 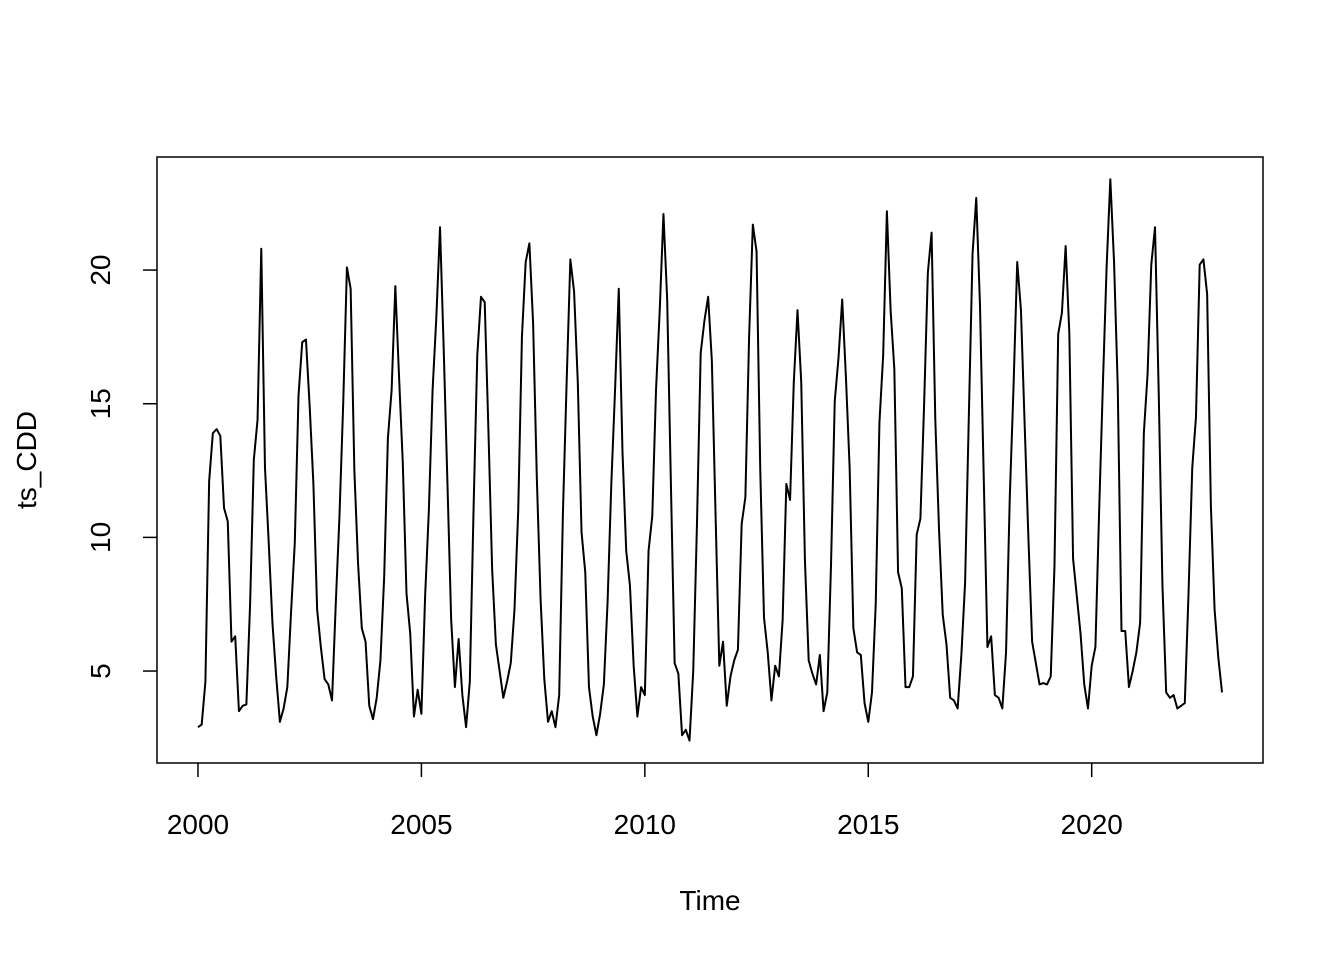 I want to click on x-tick-label: 2005, so click(x=421, y=824).